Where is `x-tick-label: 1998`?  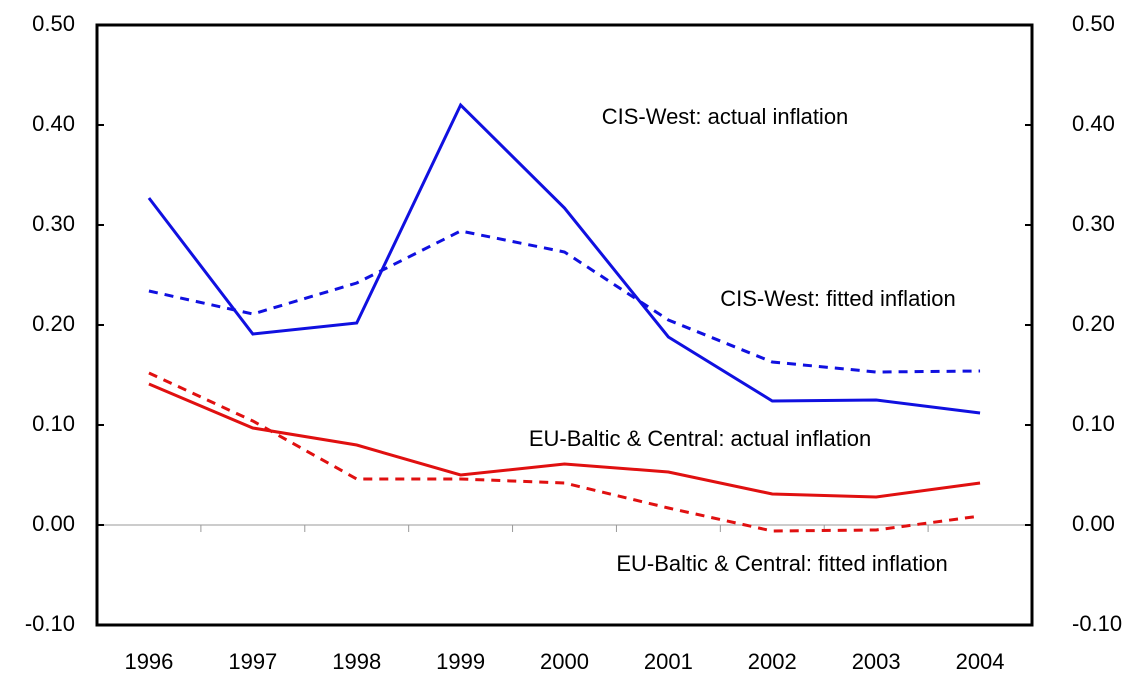
x-tick-label: 1998 is located at coordinates (356, 661).